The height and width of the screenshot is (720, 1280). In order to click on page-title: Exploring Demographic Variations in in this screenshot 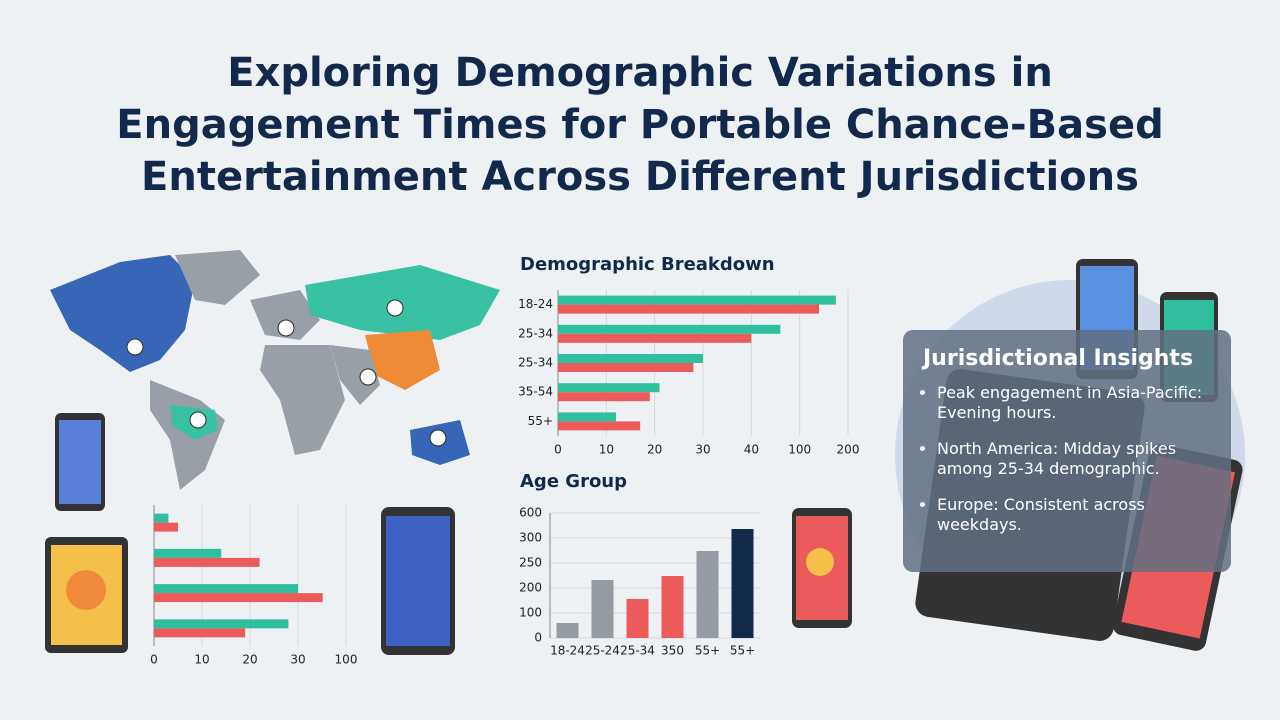, I will do `click(640, 73)`.